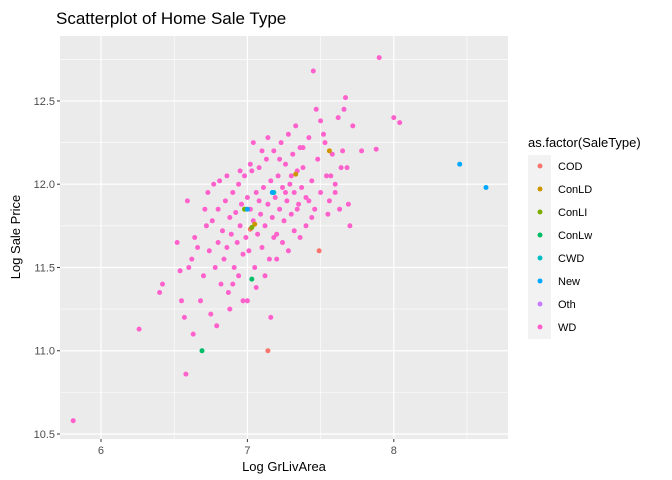 The height and width of the screenshot is (480, 672). What do you see at coordinates (540, 166) in the screenshot?
I see `legend-key-cod` at bounding box center [540, 166].